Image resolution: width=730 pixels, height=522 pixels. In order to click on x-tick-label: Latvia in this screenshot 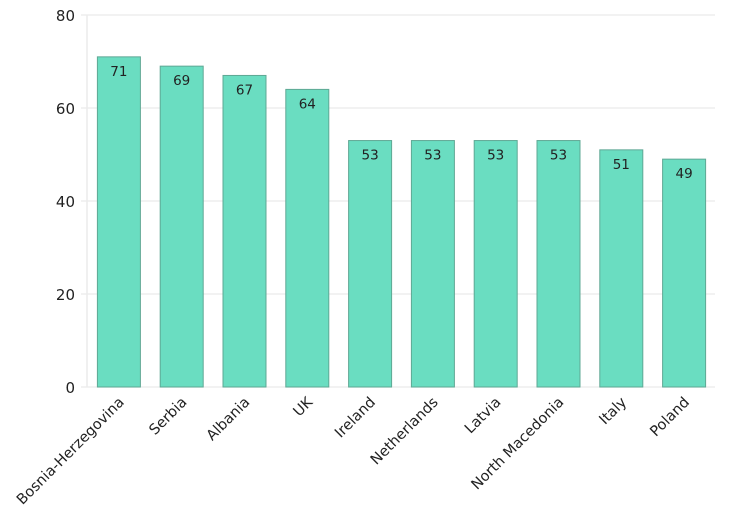, I will do `click(483, 416)`.